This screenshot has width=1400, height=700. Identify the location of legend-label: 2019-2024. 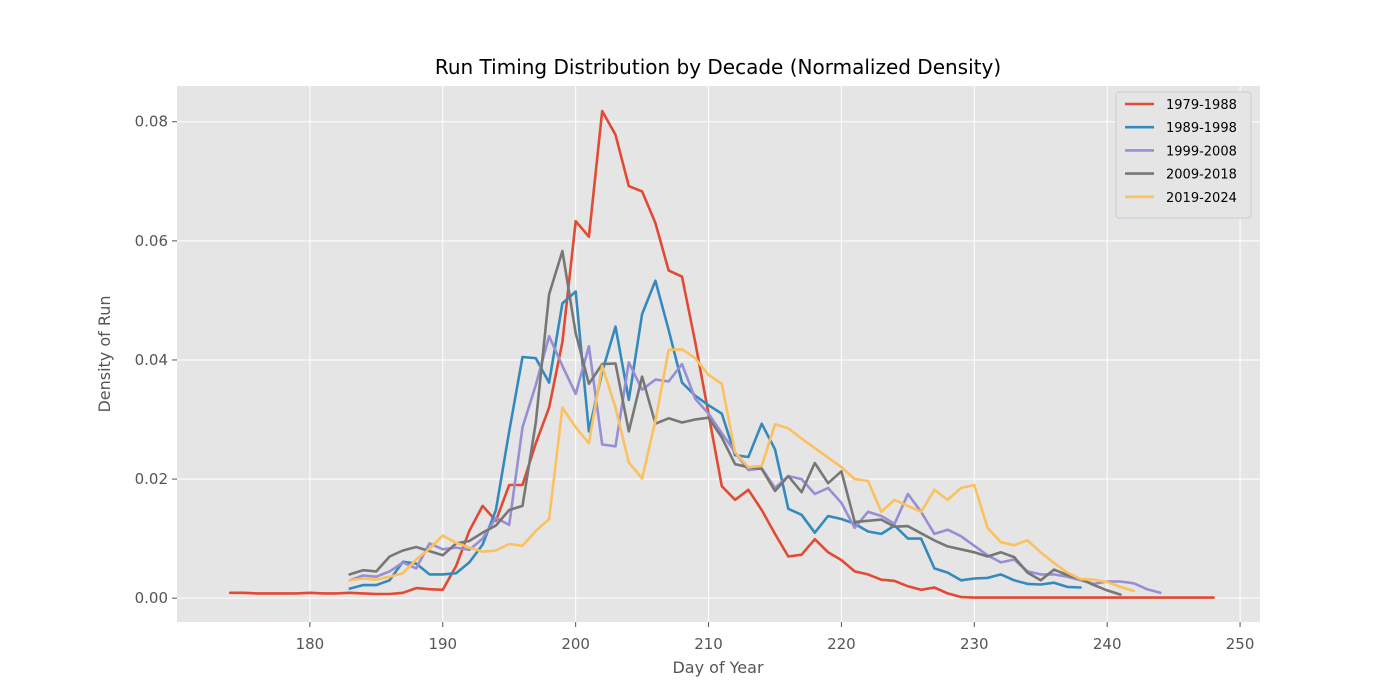
(1201, 198).